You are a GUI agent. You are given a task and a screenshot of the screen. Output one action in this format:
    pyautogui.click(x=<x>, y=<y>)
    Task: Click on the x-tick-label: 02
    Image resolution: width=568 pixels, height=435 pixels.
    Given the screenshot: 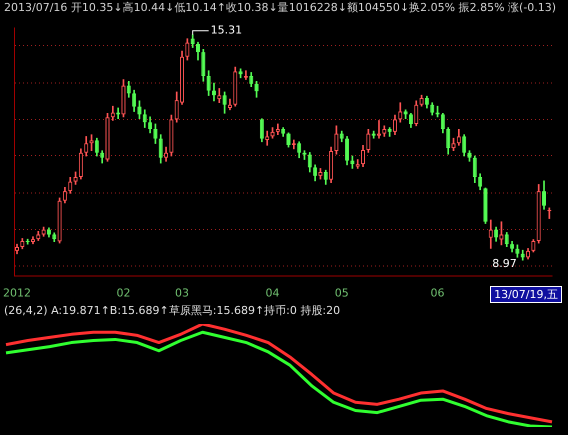 What is the action you would take?
    pyautogui.click(x=123, y=293)
    